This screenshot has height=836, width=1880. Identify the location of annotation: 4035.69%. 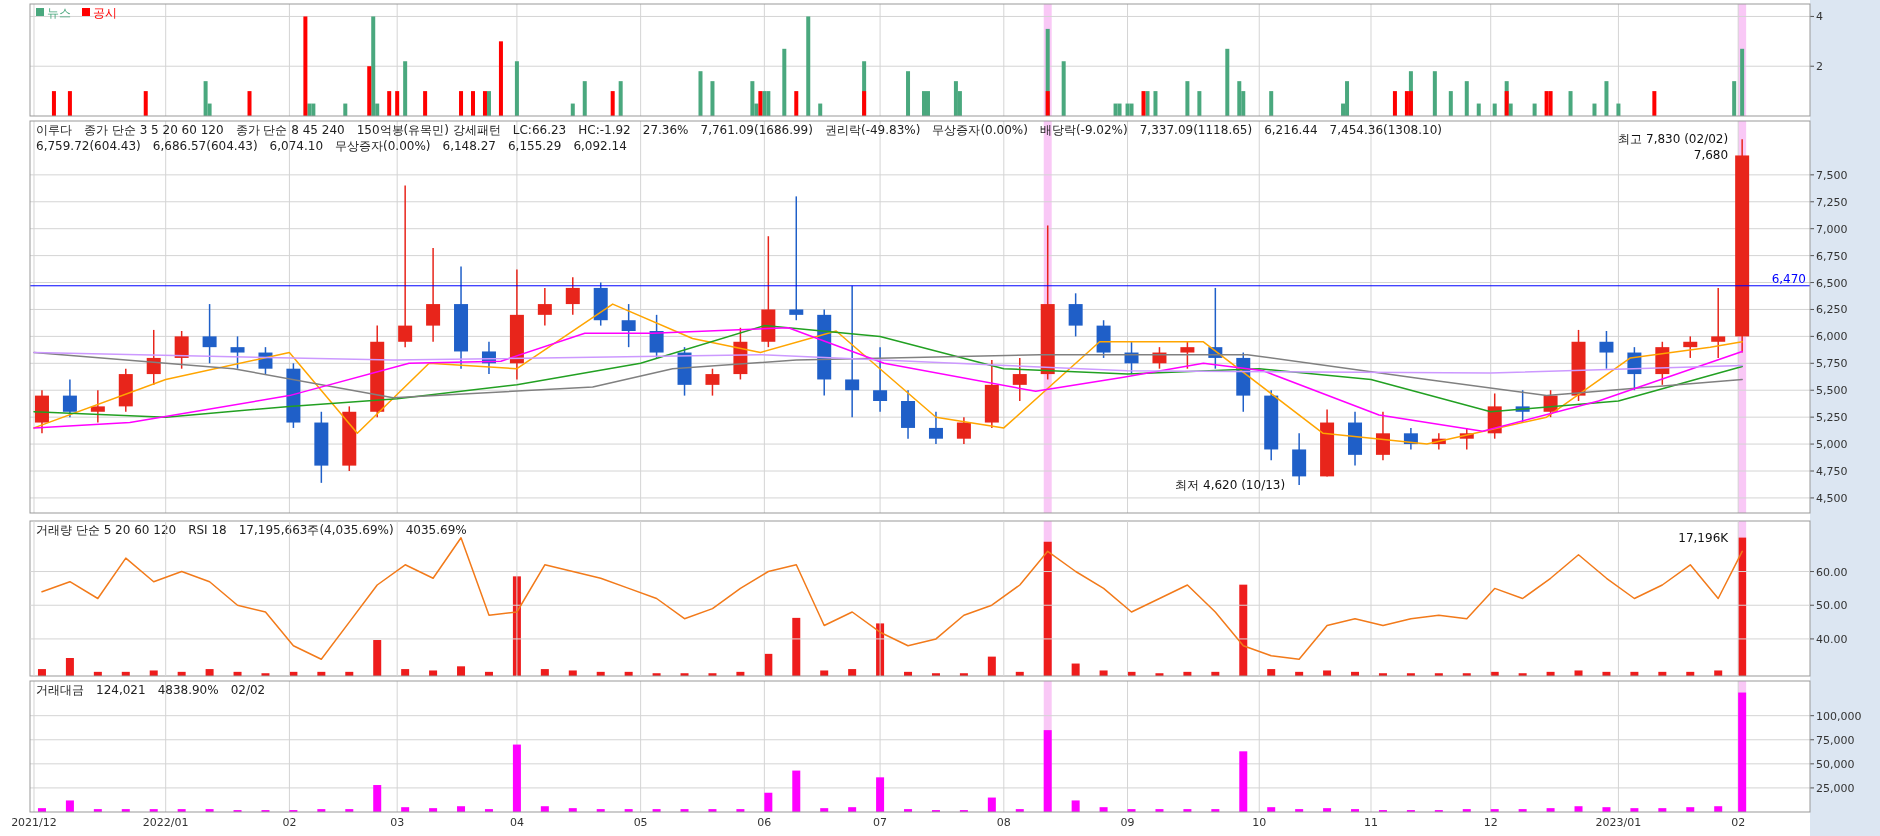
(436, 530).